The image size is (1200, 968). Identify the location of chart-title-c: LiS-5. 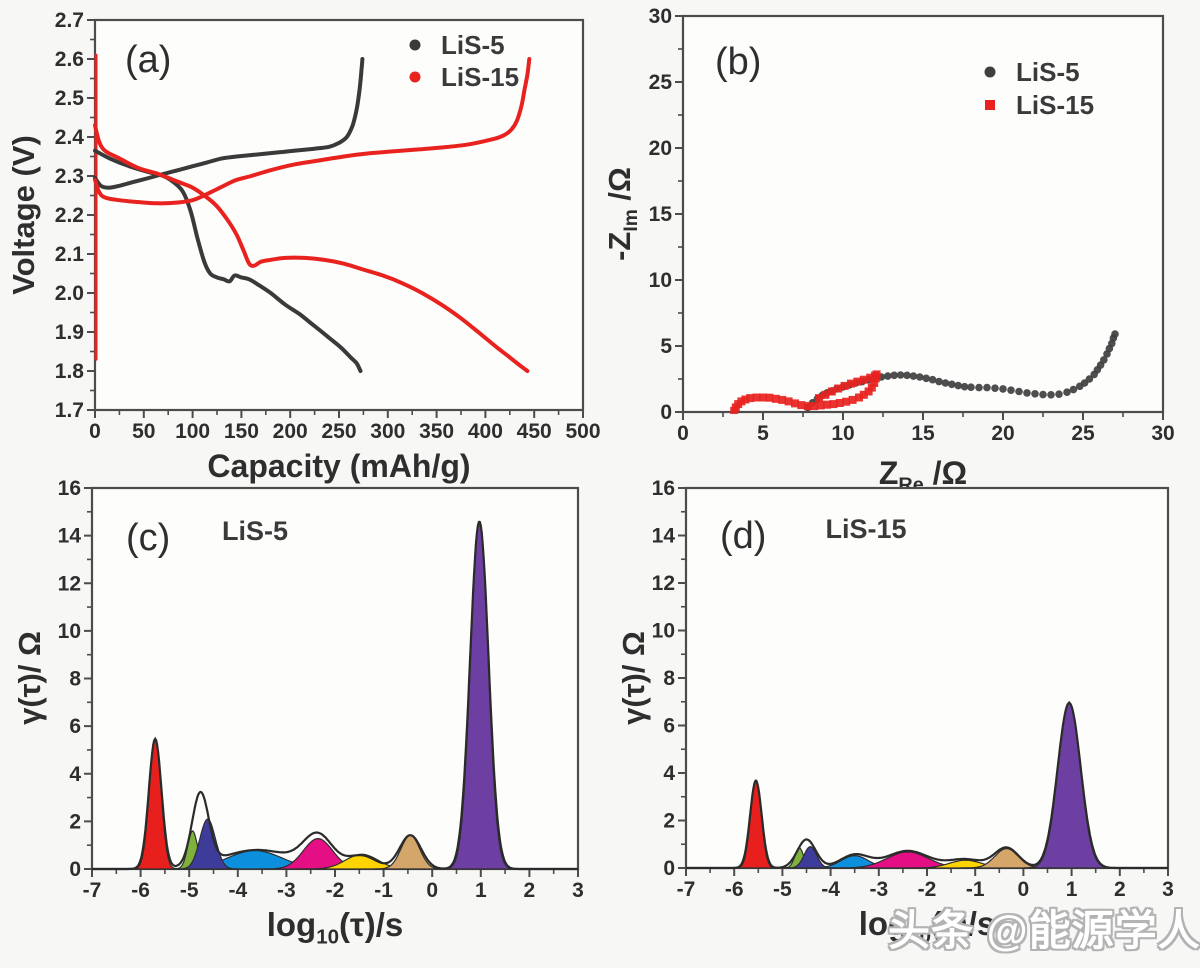
(255, 531).